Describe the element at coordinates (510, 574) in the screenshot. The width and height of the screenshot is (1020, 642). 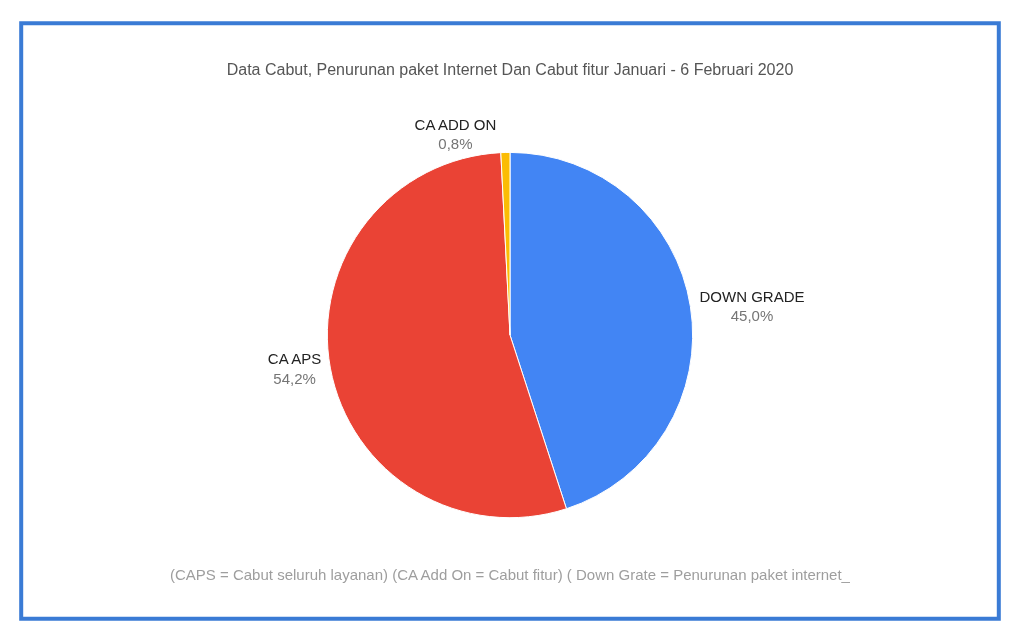
I see `text: (CAPS = Cabut seluruh layanan) (CA Add On = Cabut fitur) ( Down Grate = Penurunan paket internet_` at that location.